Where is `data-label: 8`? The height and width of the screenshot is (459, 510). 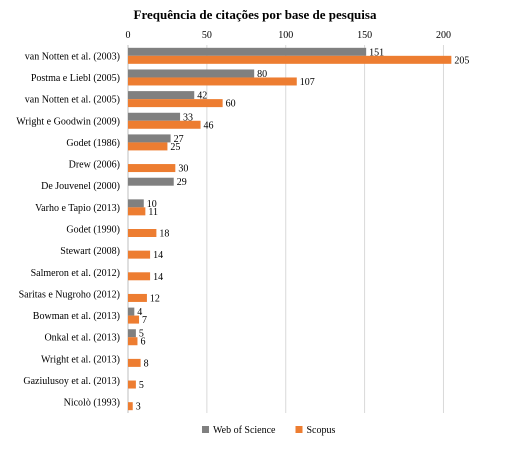 data-label: 8 is located at coordinates (146, 363).